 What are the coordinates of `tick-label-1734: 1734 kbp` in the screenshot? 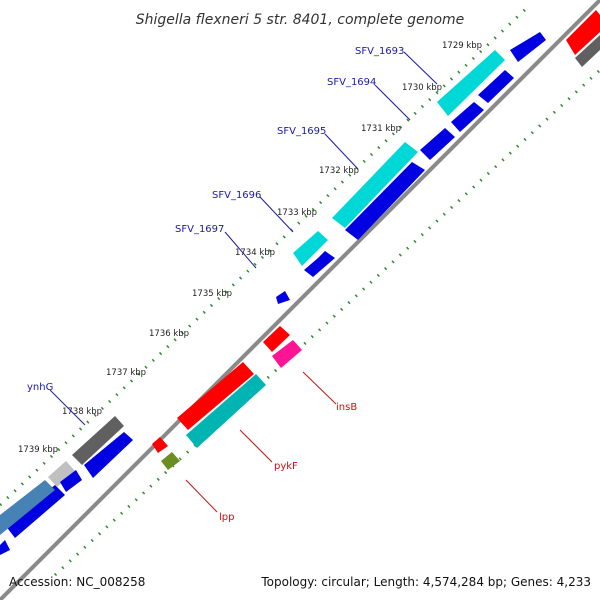 It's located at (255, 253).